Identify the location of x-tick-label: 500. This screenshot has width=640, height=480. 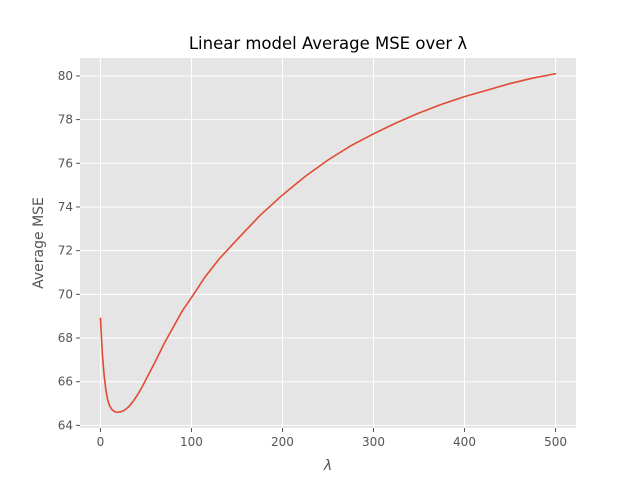
(555, 442).